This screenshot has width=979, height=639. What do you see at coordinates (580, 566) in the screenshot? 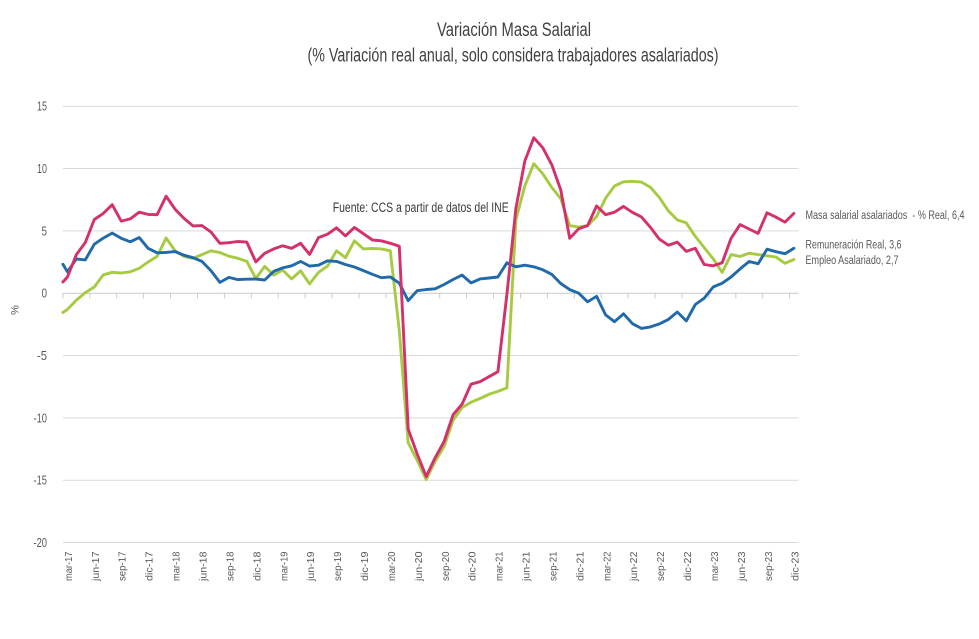
I see `svg-text: dic-21` at bounding box center [580, 566].